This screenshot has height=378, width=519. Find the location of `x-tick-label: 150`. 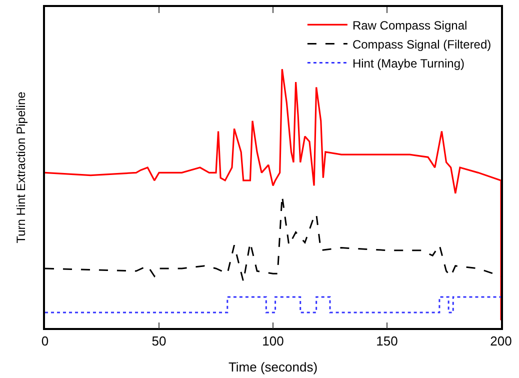

x-tick-label: 150 is located at coordinates (387, 340).